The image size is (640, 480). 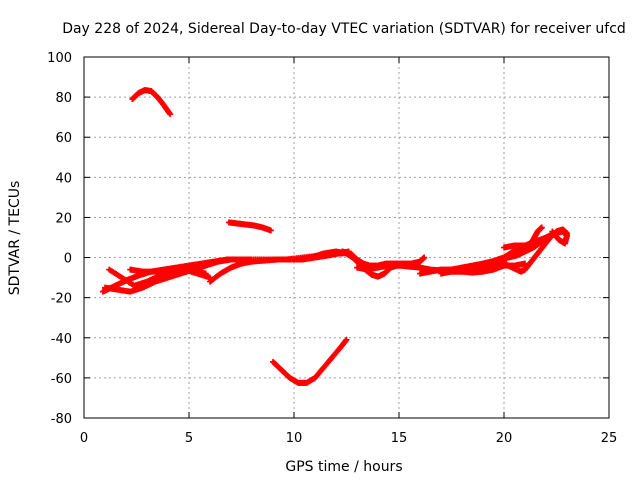 What do you see at coordinates (68, 259) in the screenshot?
I see `y-tick-label: 0` at bounding box center [68, 259].